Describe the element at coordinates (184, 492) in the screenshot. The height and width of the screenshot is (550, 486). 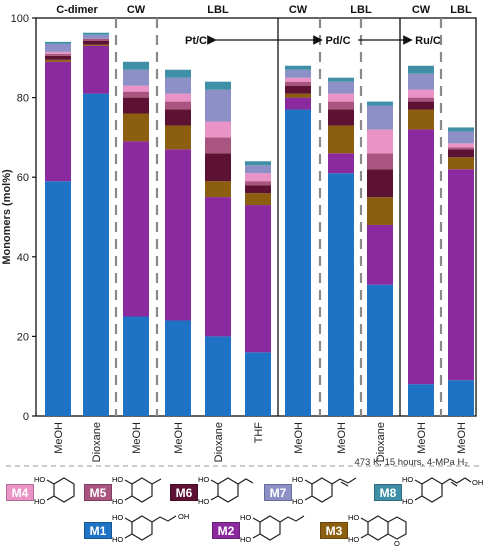
I see `legend-chip-m6: M6` at that location.